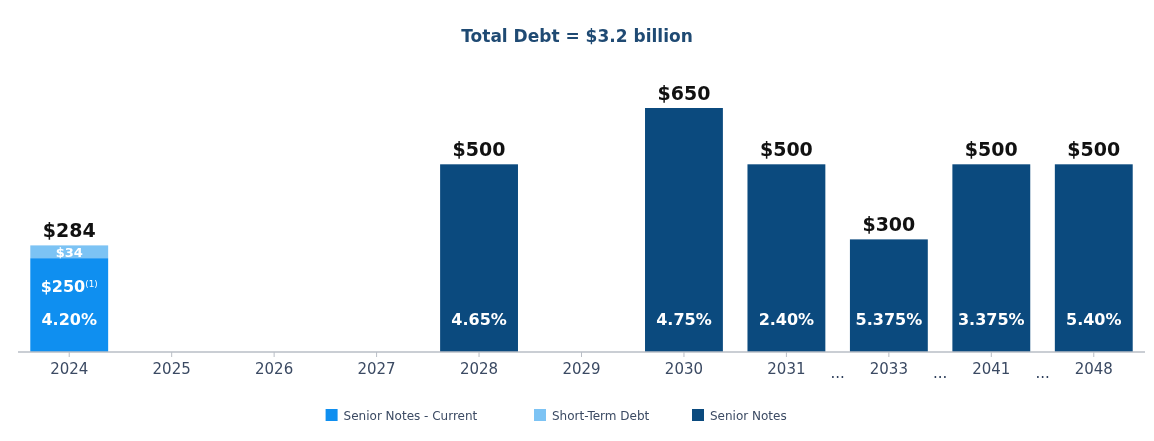 The height and width of the screenshot is (441, 1154). What do you see at coordinates (479, 369) in the screenshot?
I see `x-tick-label: 2028` at bounding box center [479, 369].